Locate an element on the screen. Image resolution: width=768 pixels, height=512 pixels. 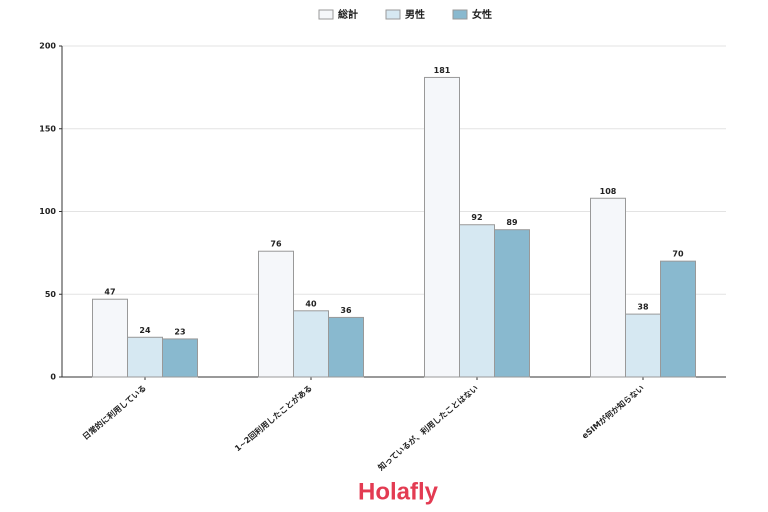
value-label: 108 is located at coordinates (608, 191).